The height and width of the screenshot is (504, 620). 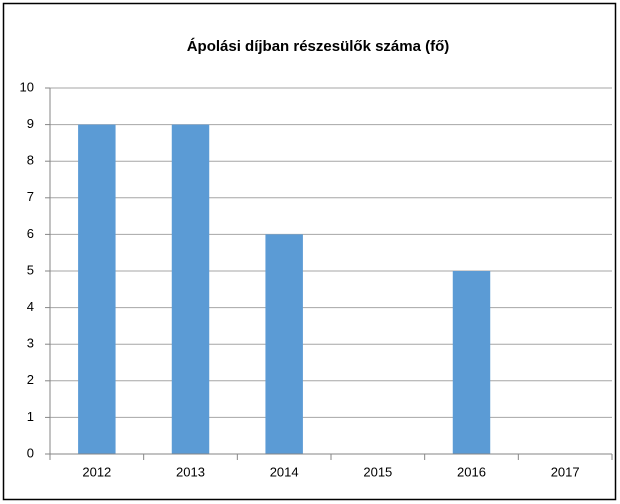 I want to click on x-tick-label: 2017, so click(x=565, y=471).